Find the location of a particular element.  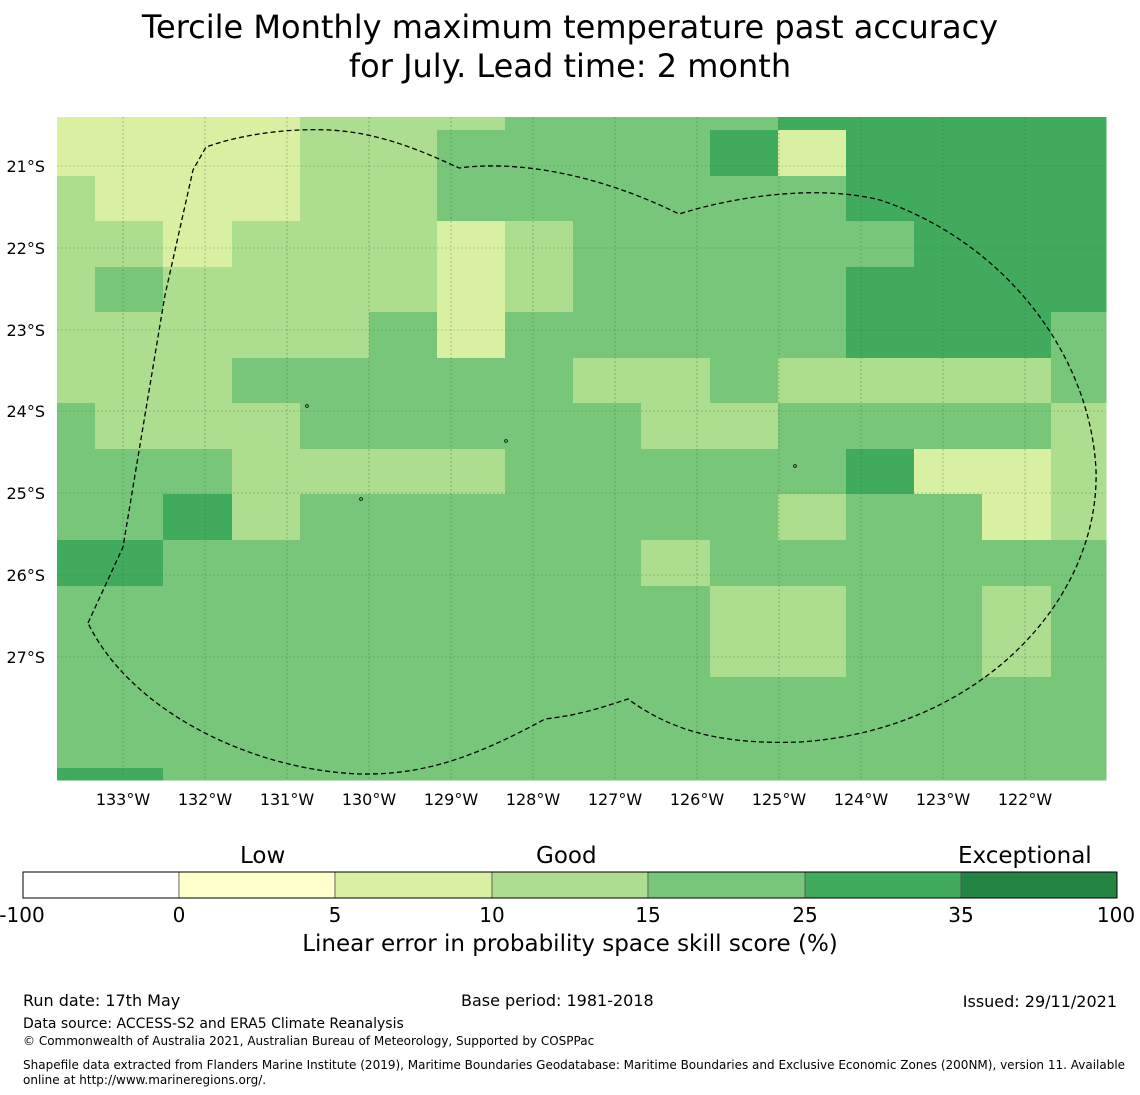

issued-date: Issued: 29/11/2021 is located at coordinates (1039, 1001).